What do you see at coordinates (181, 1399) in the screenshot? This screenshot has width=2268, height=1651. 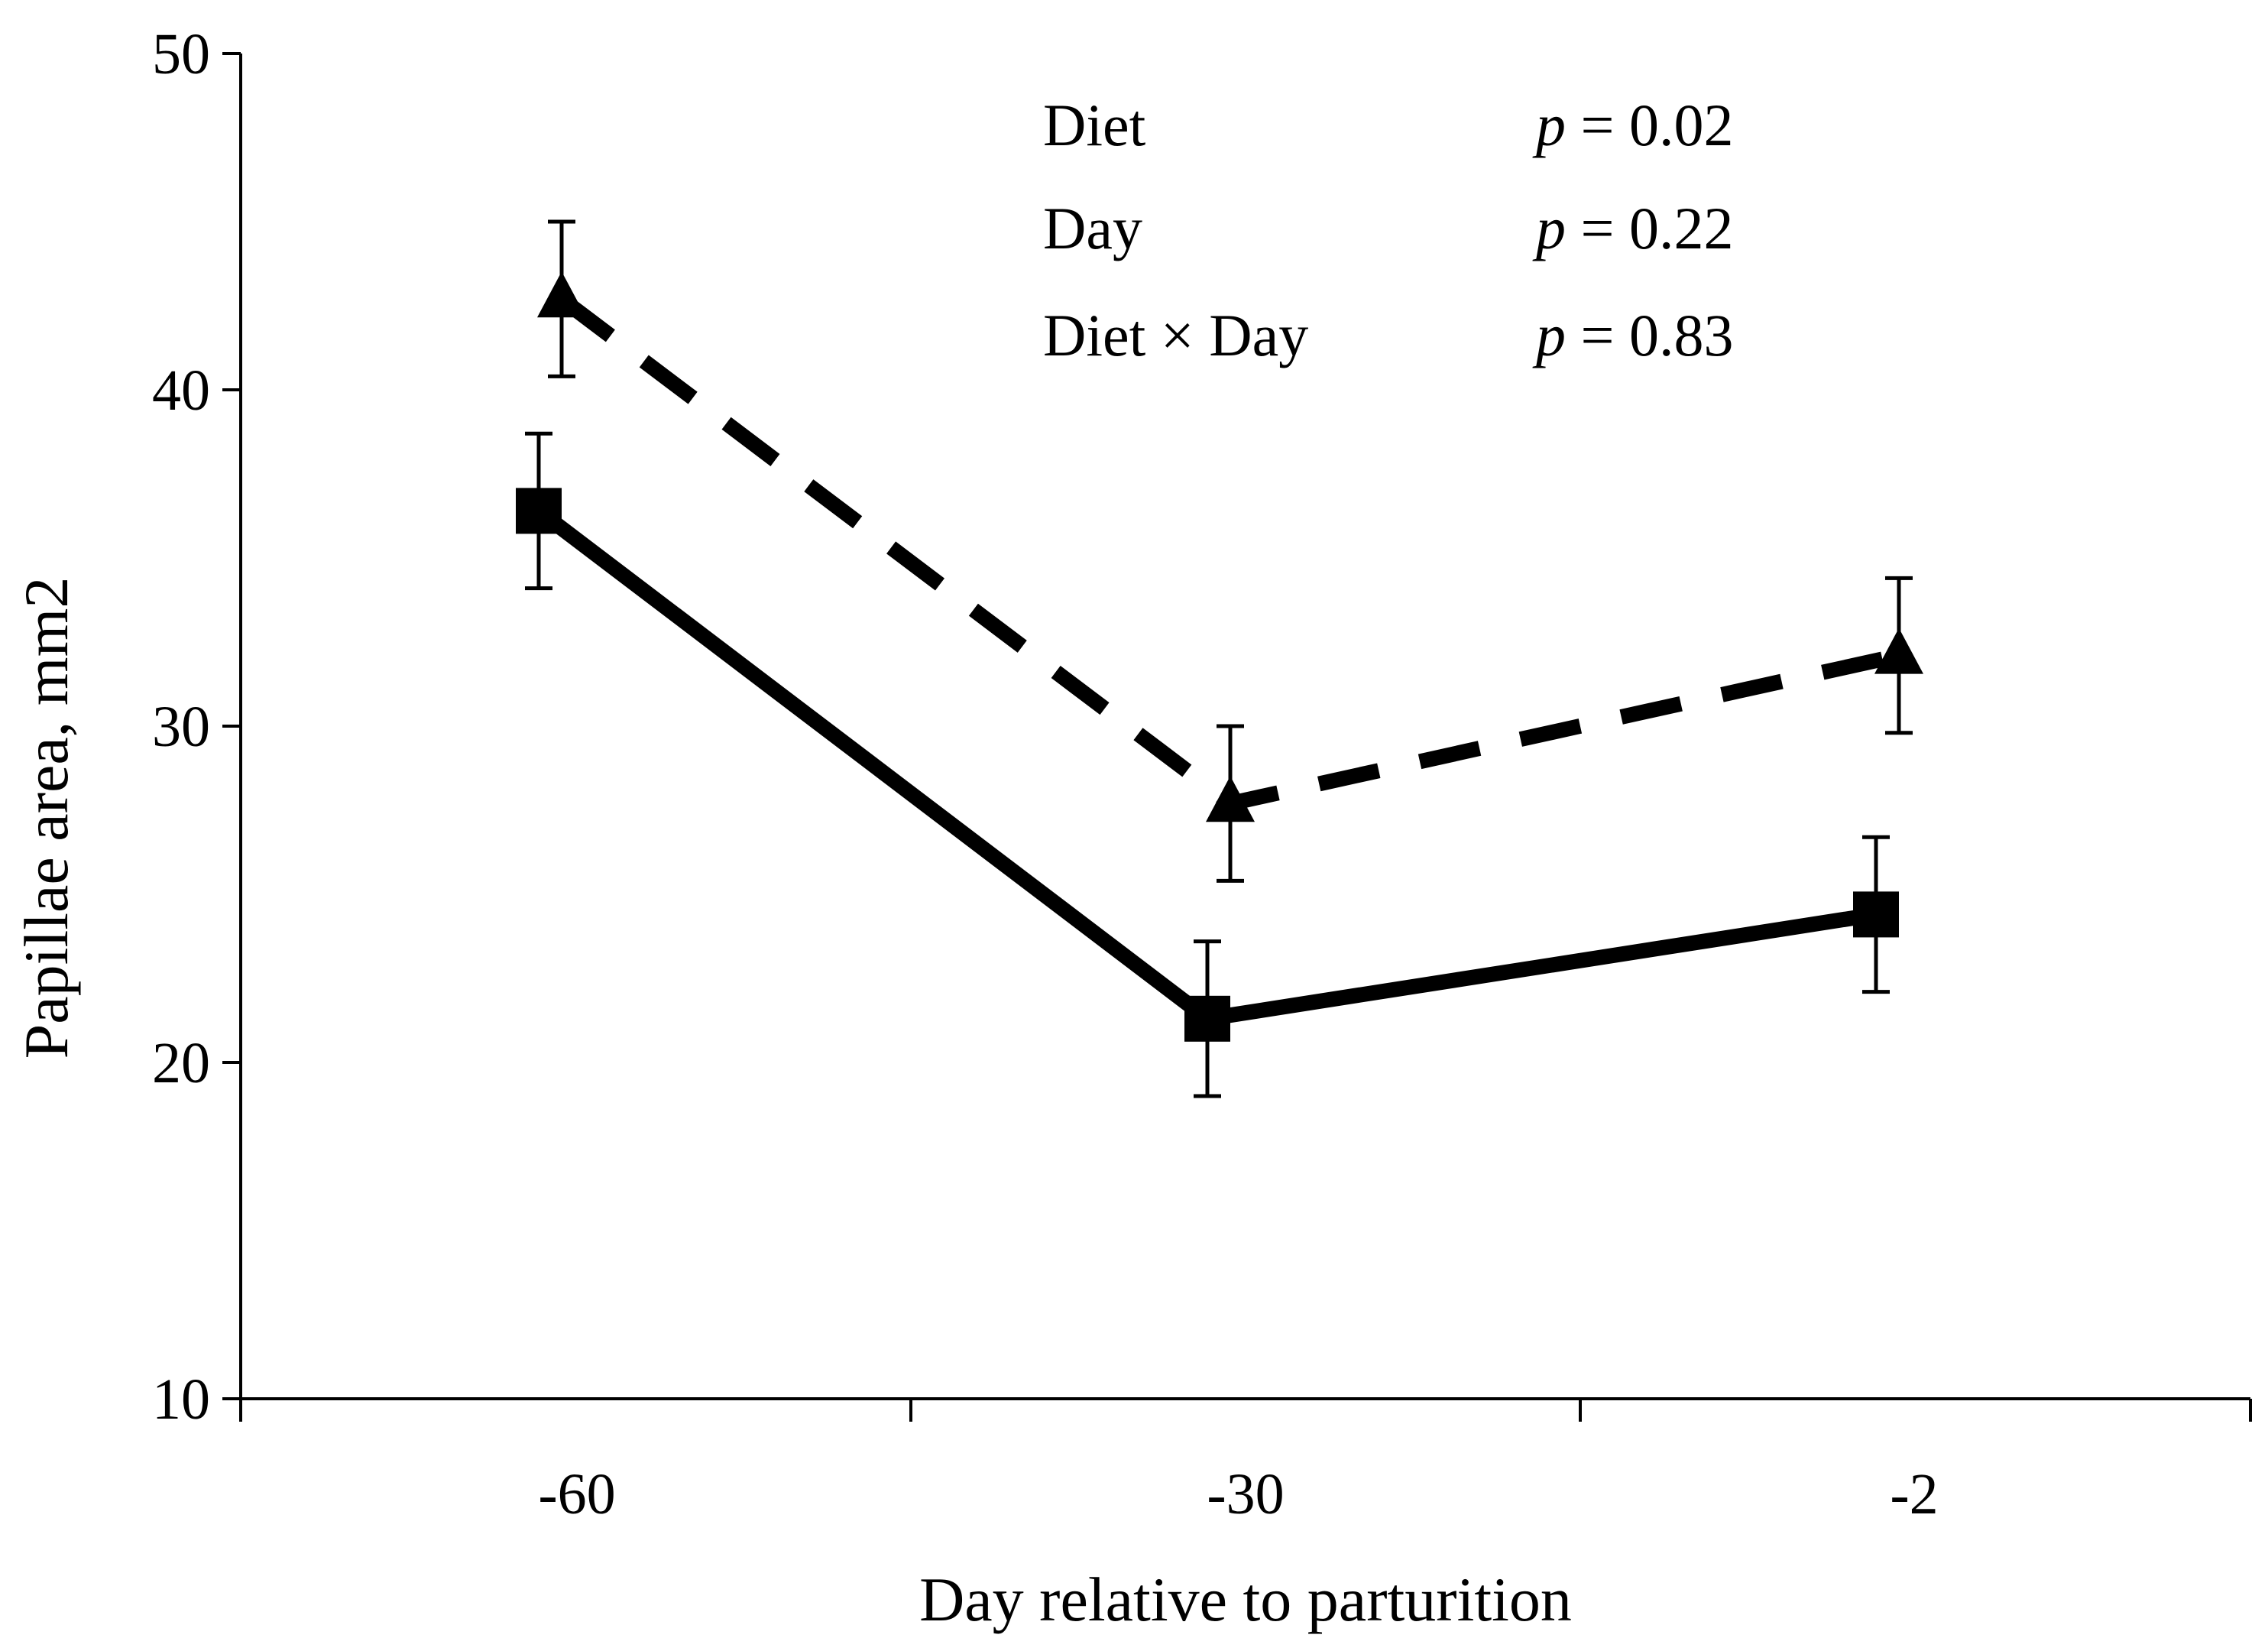 I see `y-tick-label: 10` at bounding box center [181, 1399].